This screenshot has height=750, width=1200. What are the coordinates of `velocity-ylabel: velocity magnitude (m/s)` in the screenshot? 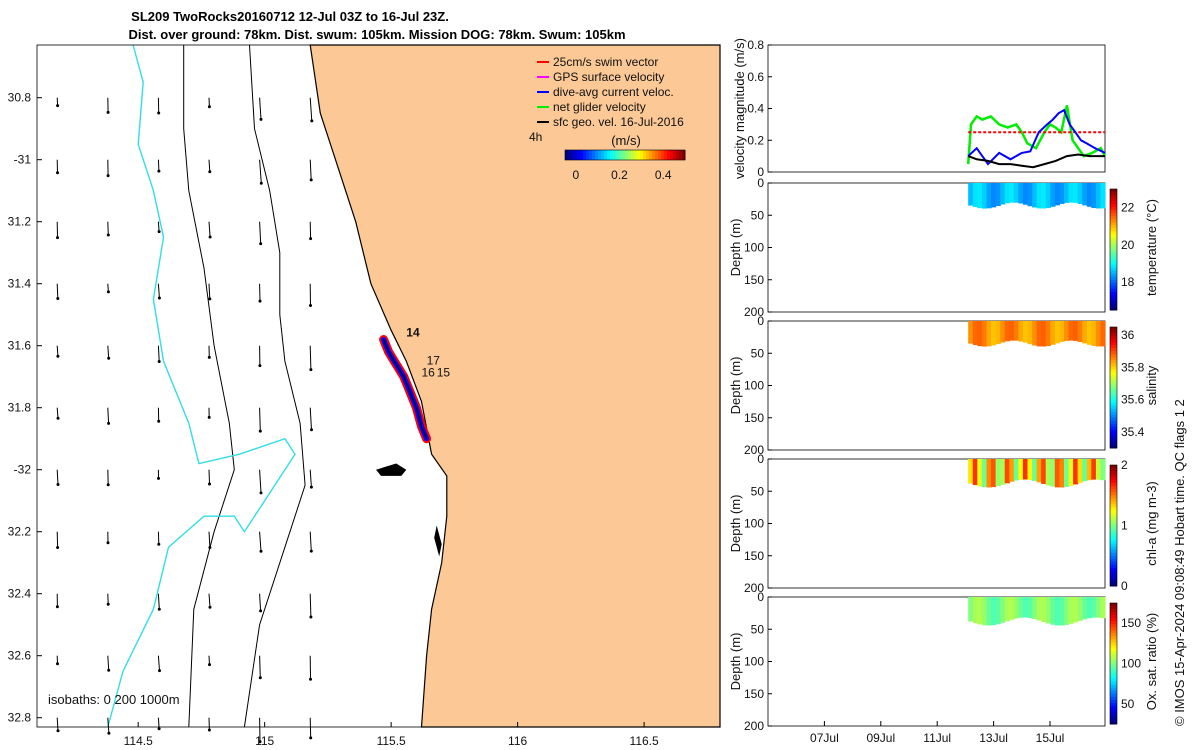 It's located at (739, 108).